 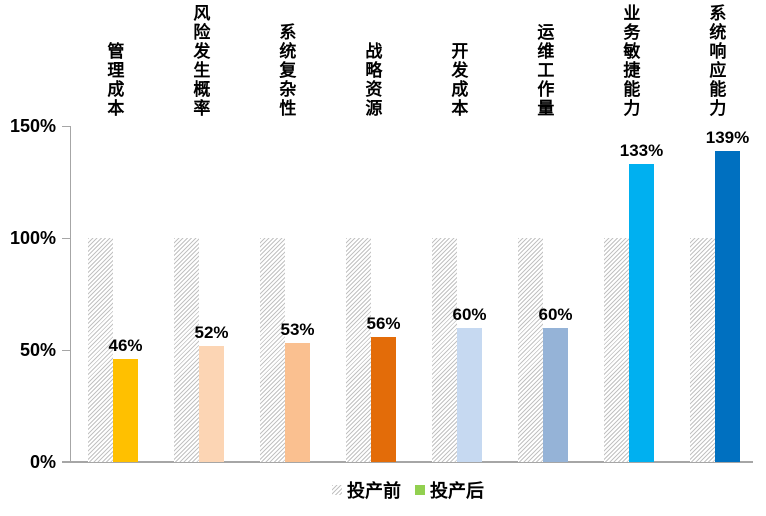 What do you see at coordinates (211, 332) in the screenshot?
I see `value-label-1: 52%` at bounding box center [211, 332].